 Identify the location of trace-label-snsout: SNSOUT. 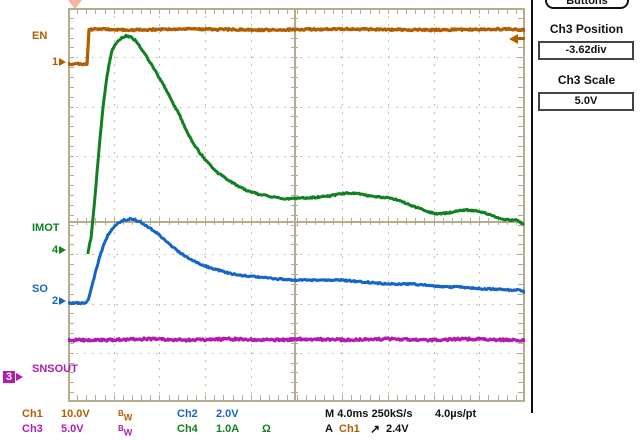
(55, 369).